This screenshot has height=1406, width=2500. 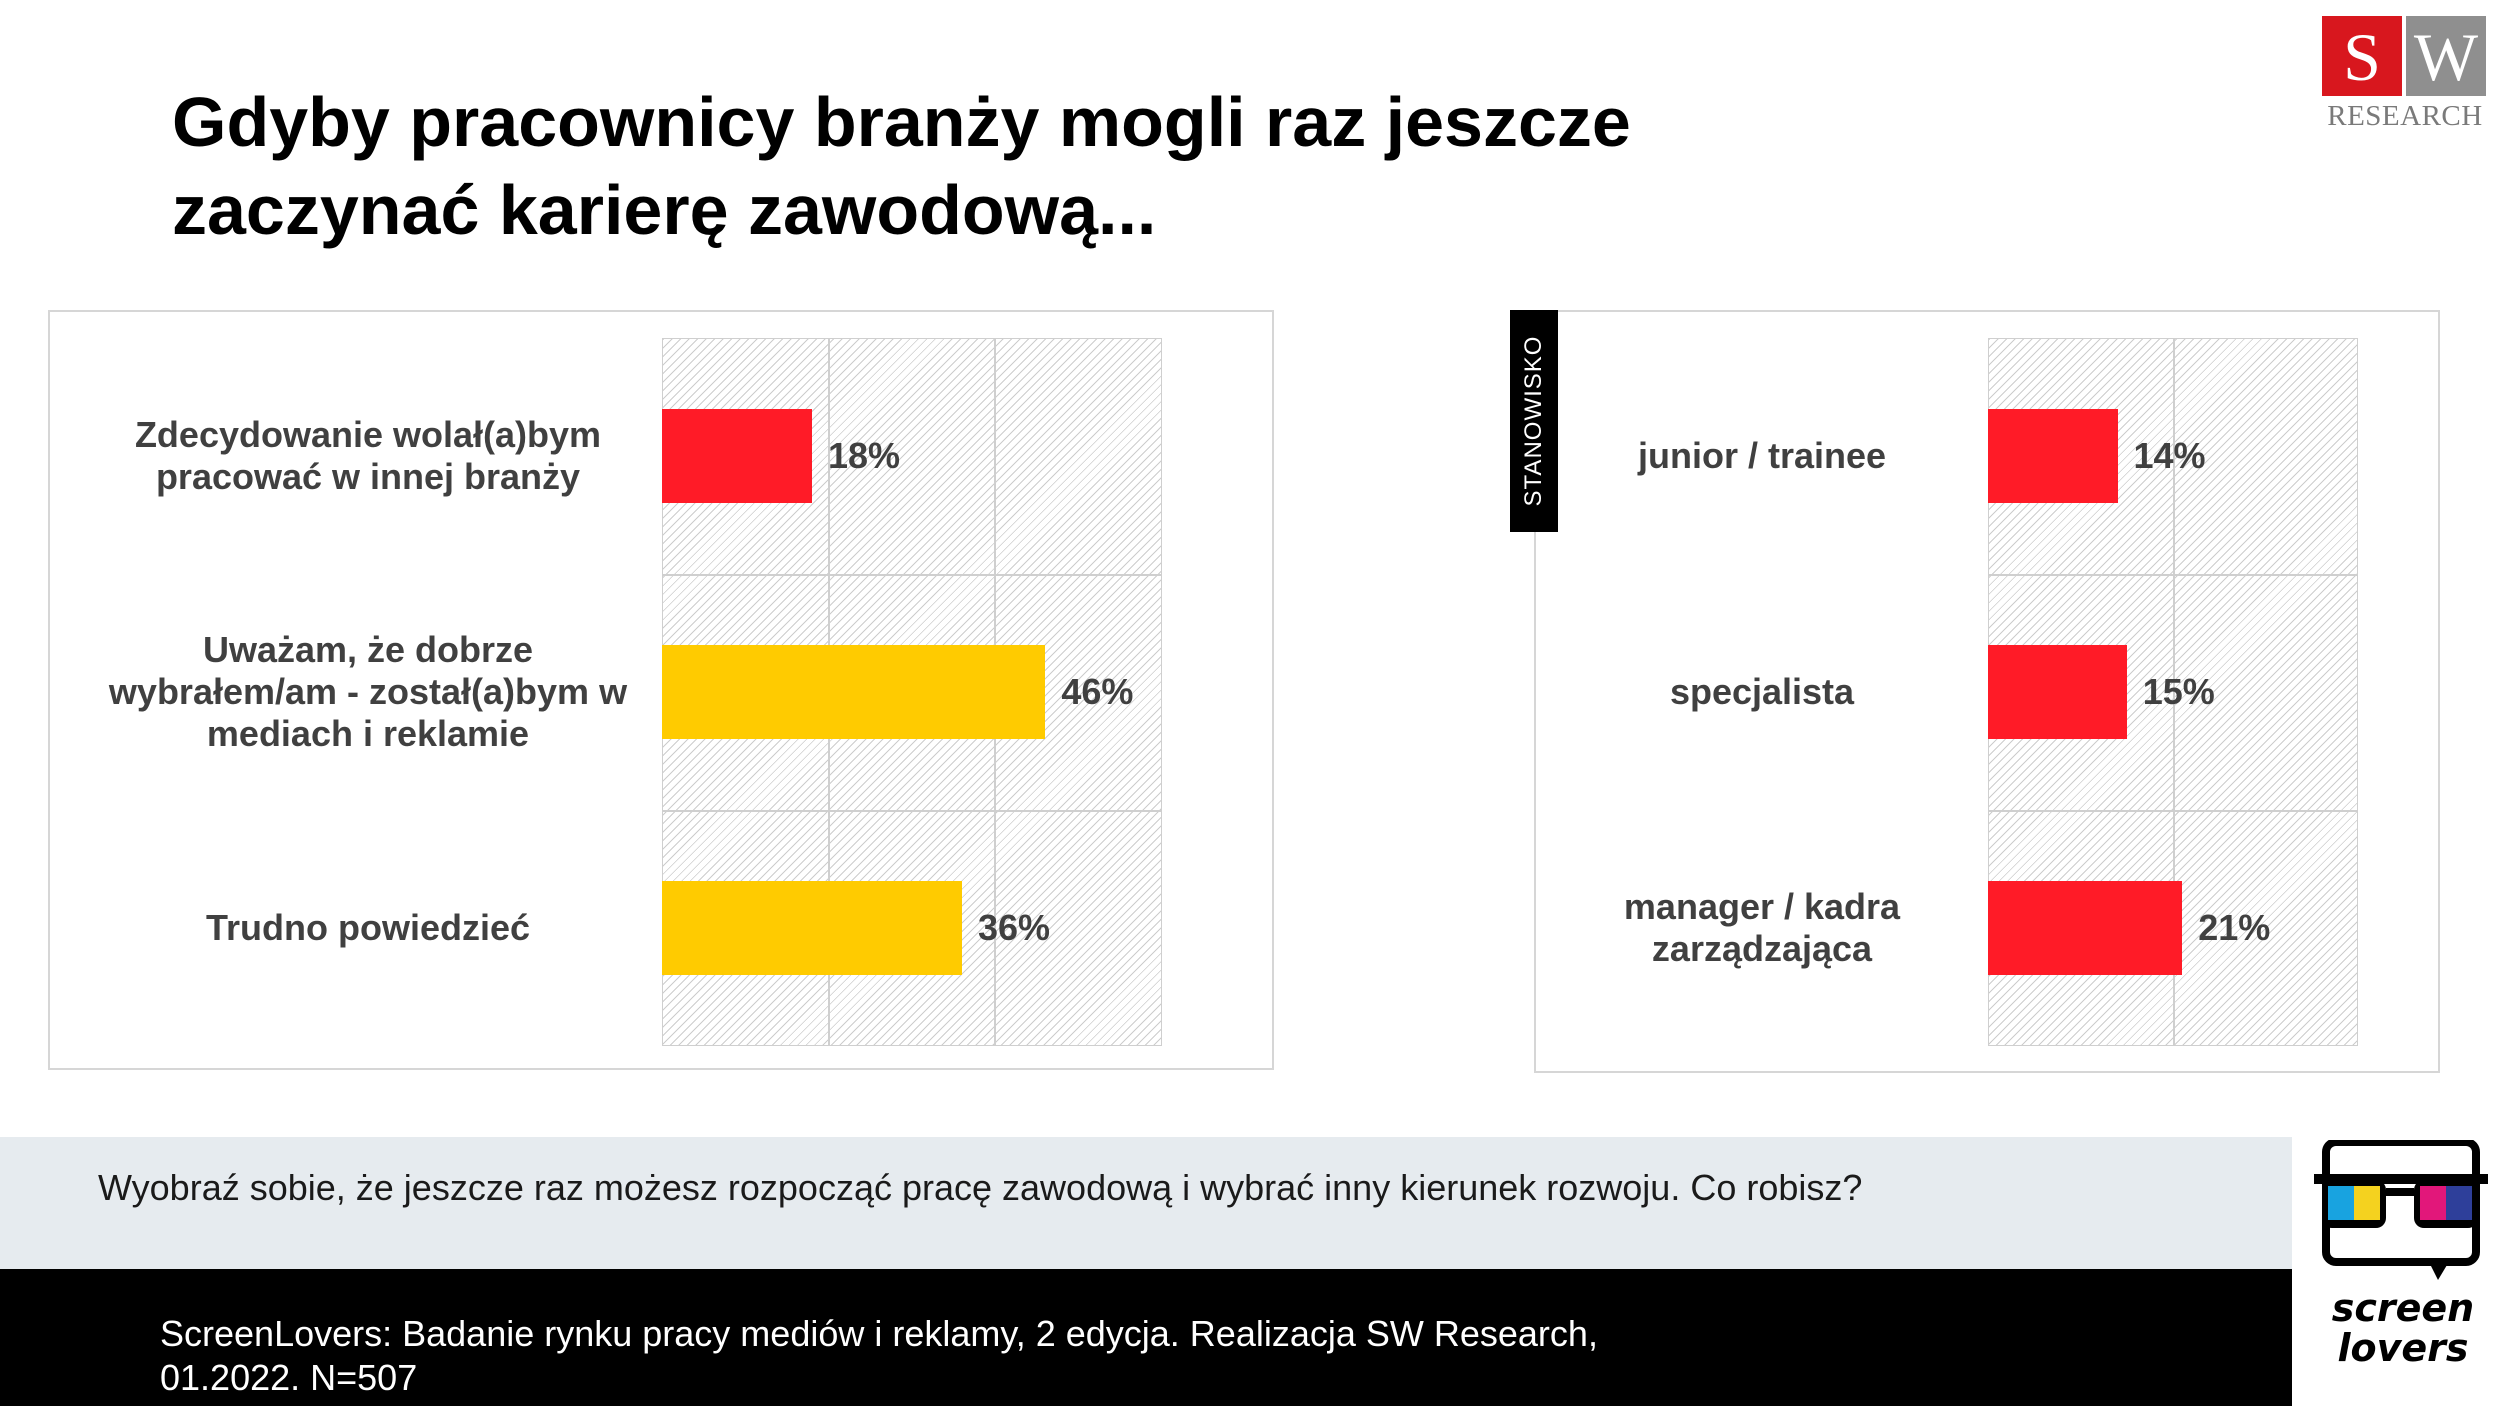 I want to click on data-label: 18%, so click(x=864, y=455).